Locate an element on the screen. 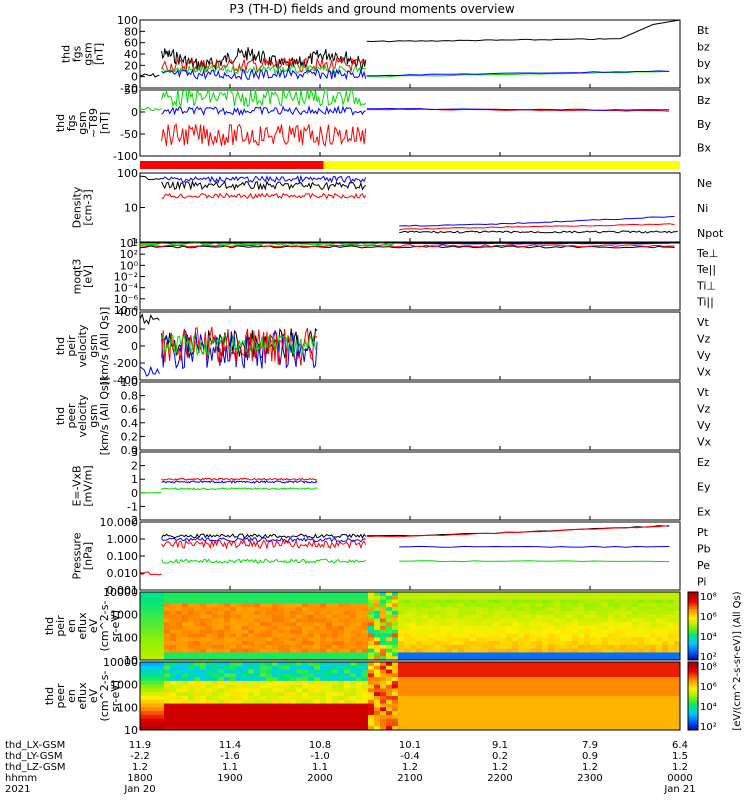  ytick-label-fgs_gsm_dist-3: -100 is located at coordinates (125, 156).